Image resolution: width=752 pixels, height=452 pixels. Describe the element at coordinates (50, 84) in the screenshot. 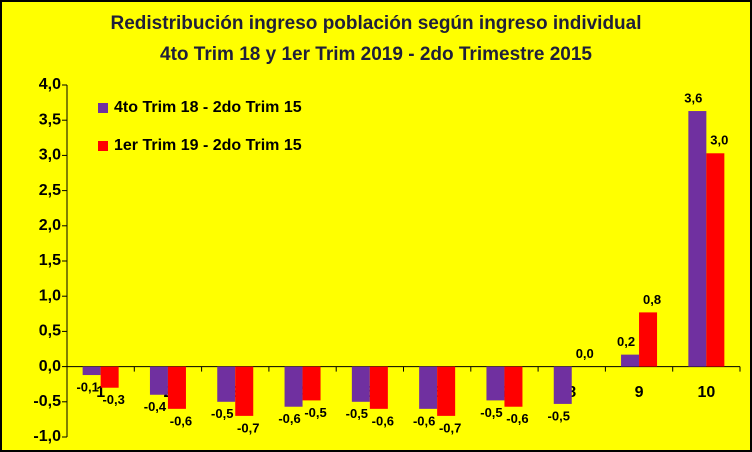

I see `y-tick-label: 4,0` at that location.